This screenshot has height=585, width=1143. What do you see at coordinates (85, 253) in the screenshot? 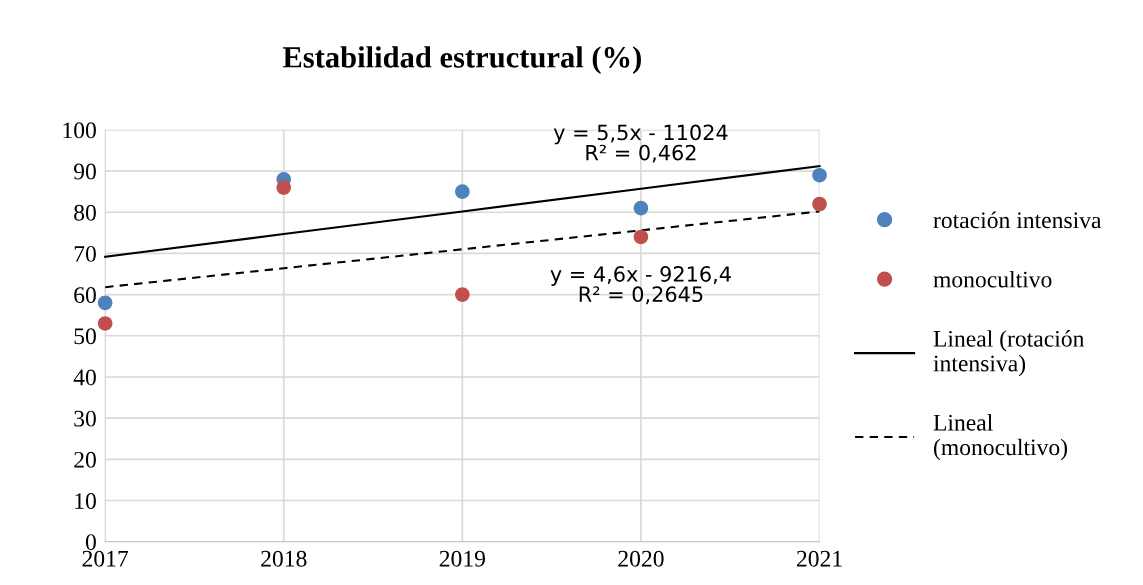
I see `y-tick-label: 70` at bounding box center [85, 253].